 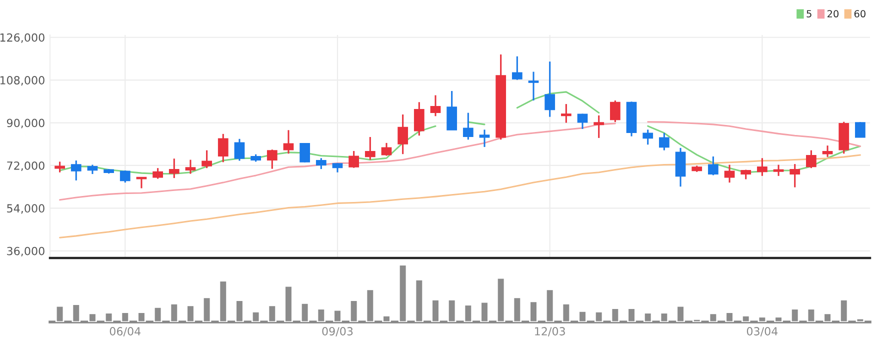 What do you see at coordinates (22, 81) in the screenshot?
I see `y-tick-label: 108,000` at bounding box center [22, 81].